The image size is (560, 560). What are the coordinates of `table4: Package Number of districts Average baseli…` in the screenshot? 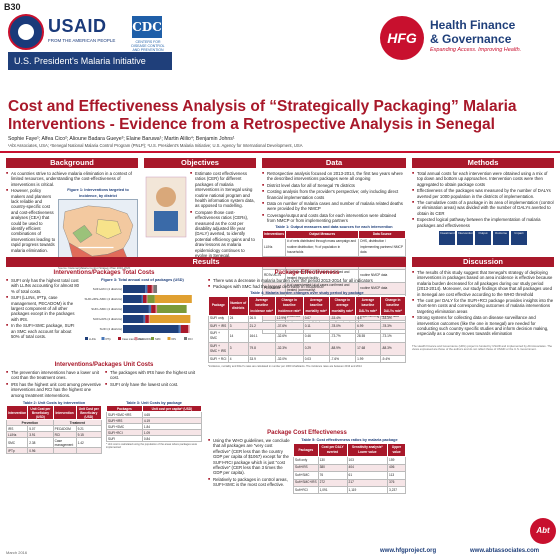 It's located at (307, 330).